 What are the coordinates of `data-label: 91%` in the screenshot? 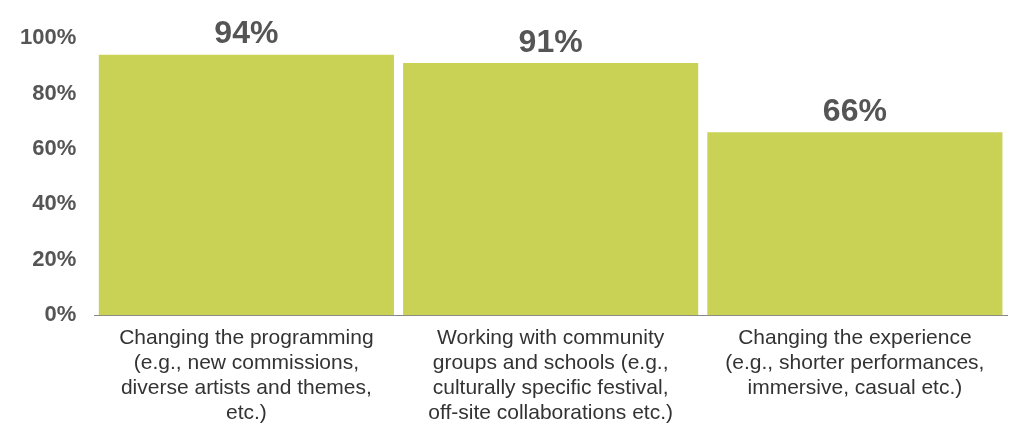 It's located at (550, 40).